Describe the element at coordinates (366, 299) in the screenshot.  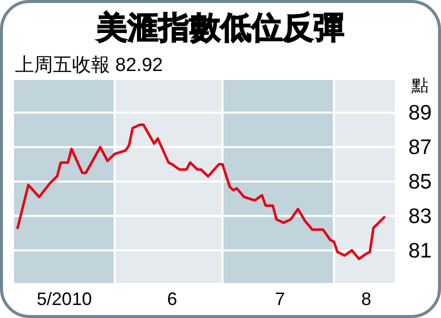
I see `x-tick-label: 8` at that location.